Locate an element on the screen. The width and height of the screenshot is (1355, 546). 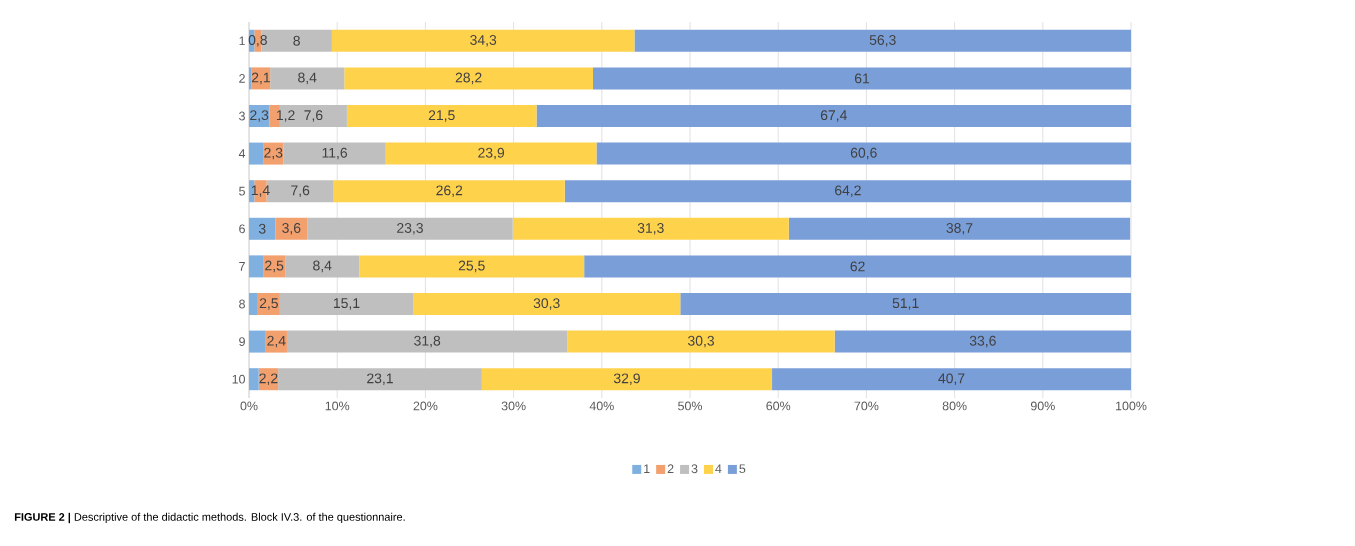
data-label: 15,1 is located at coordinates (346, 304).